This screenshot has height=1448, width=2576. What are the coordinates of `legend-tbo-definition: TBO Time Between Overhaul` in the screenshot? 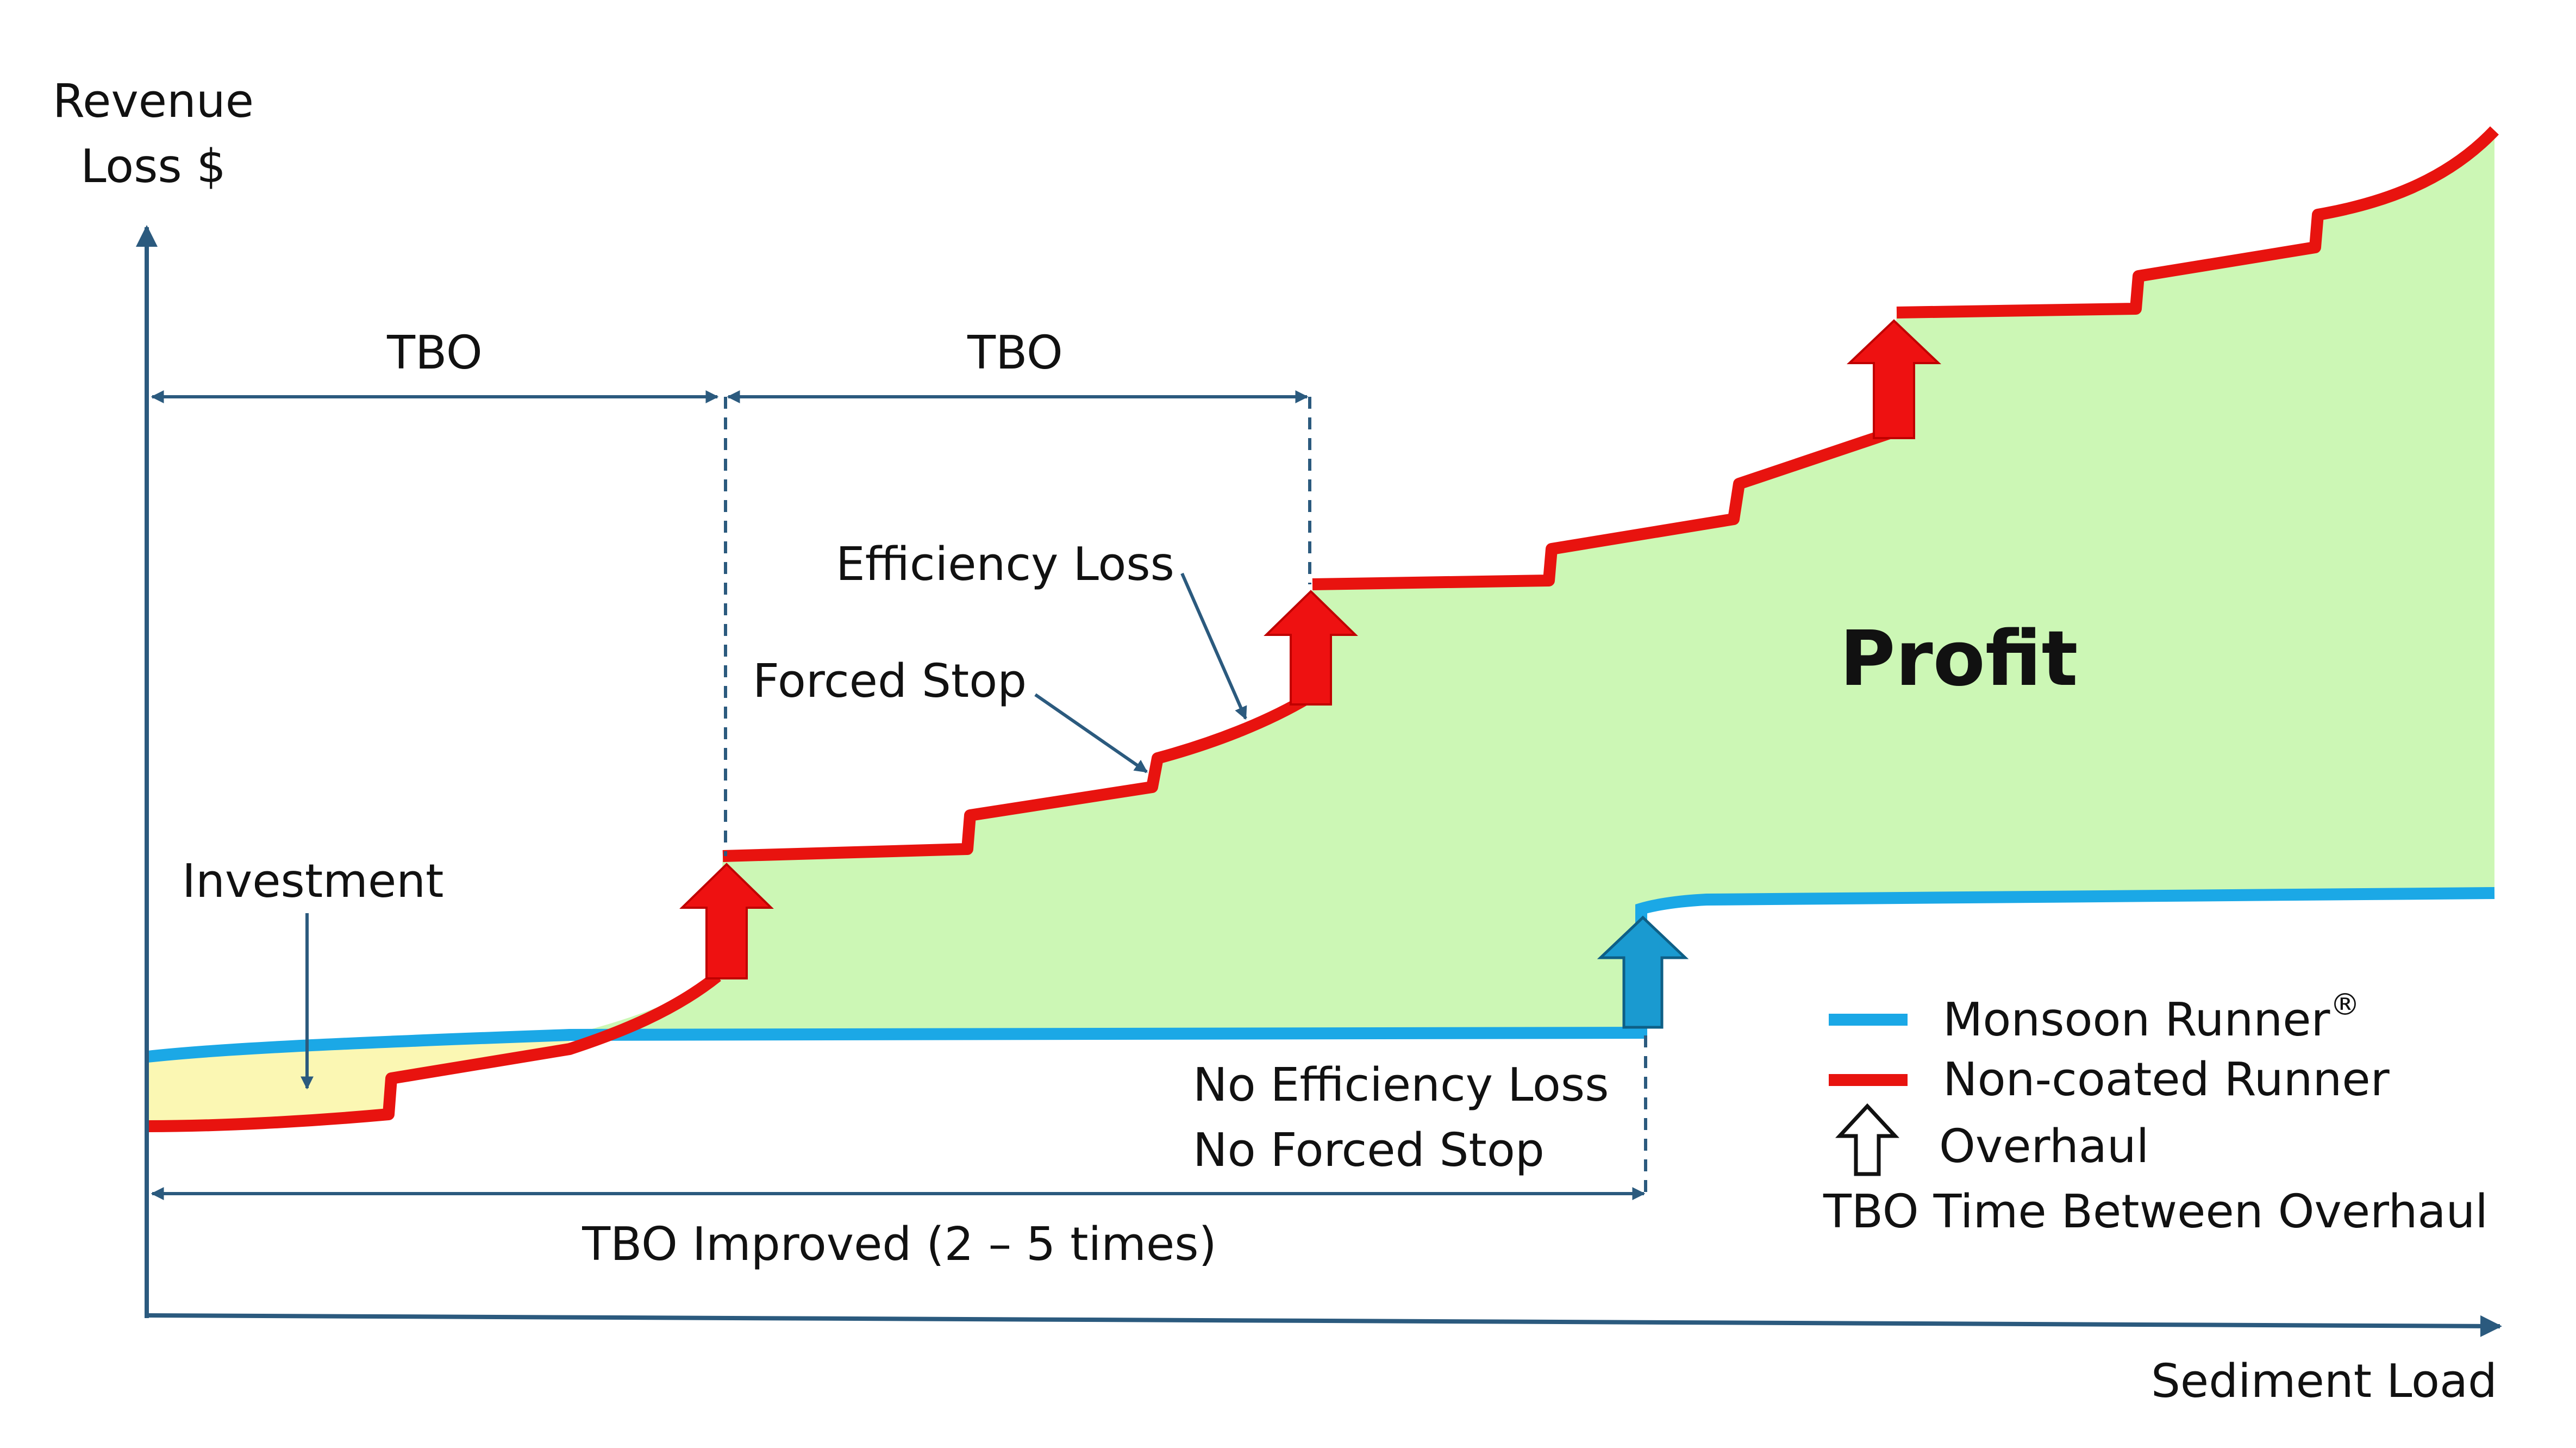 It's located at (2155, 1212).